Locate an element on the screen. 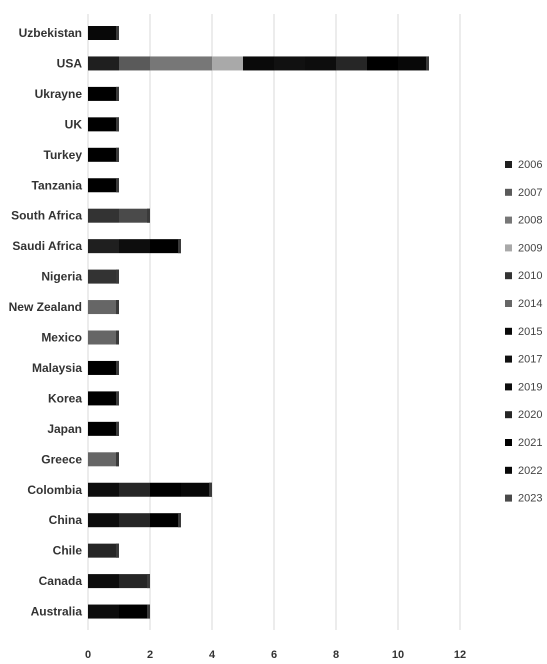 Image resolution: width=547 pixels, height=664 pixels. legend-label: 2007 is located at coordinates (530, 193).